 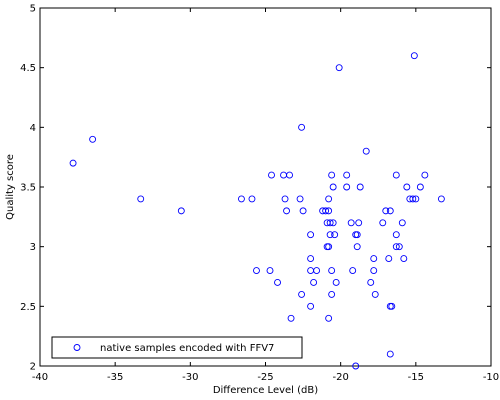 What do you see at coordinates (33, 128) in the screenshot?
I see `y-tick-label: 4` at bounding box center [33, 128].